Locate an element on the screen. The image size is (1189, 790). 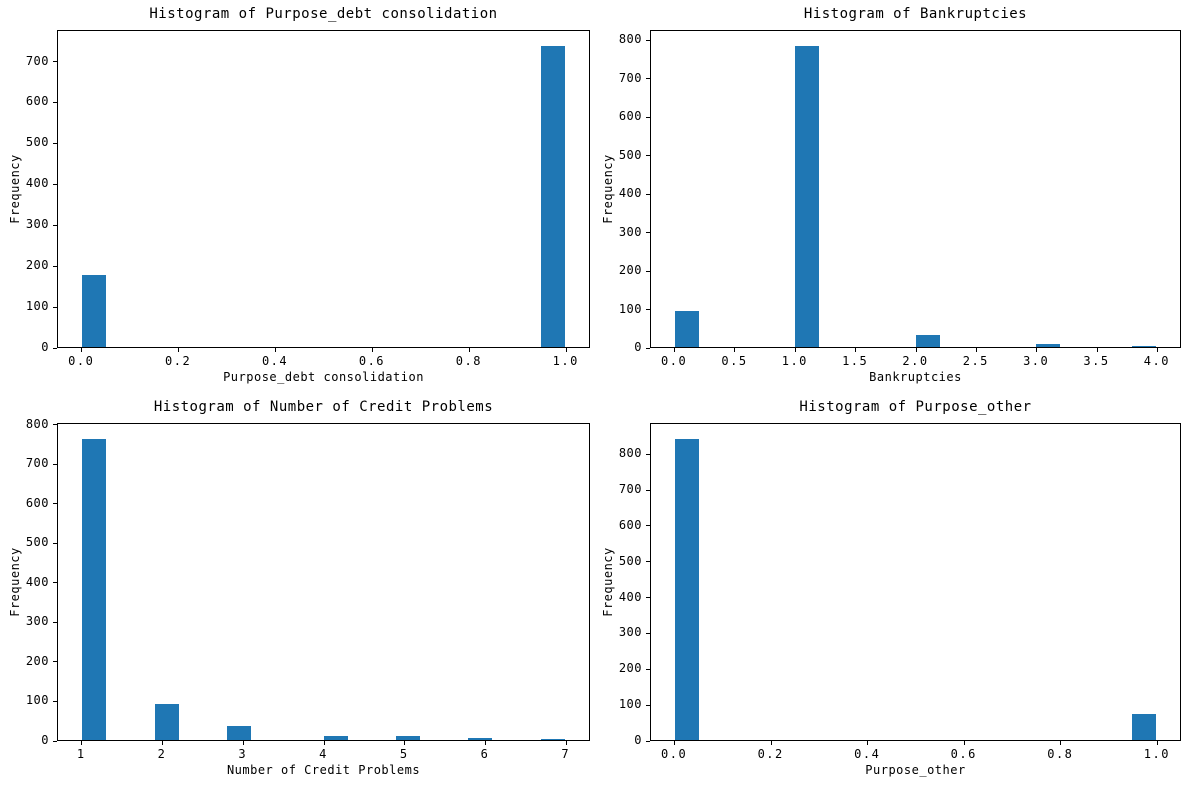
x-tick-label: 1 is located at coordinates (81, 754).